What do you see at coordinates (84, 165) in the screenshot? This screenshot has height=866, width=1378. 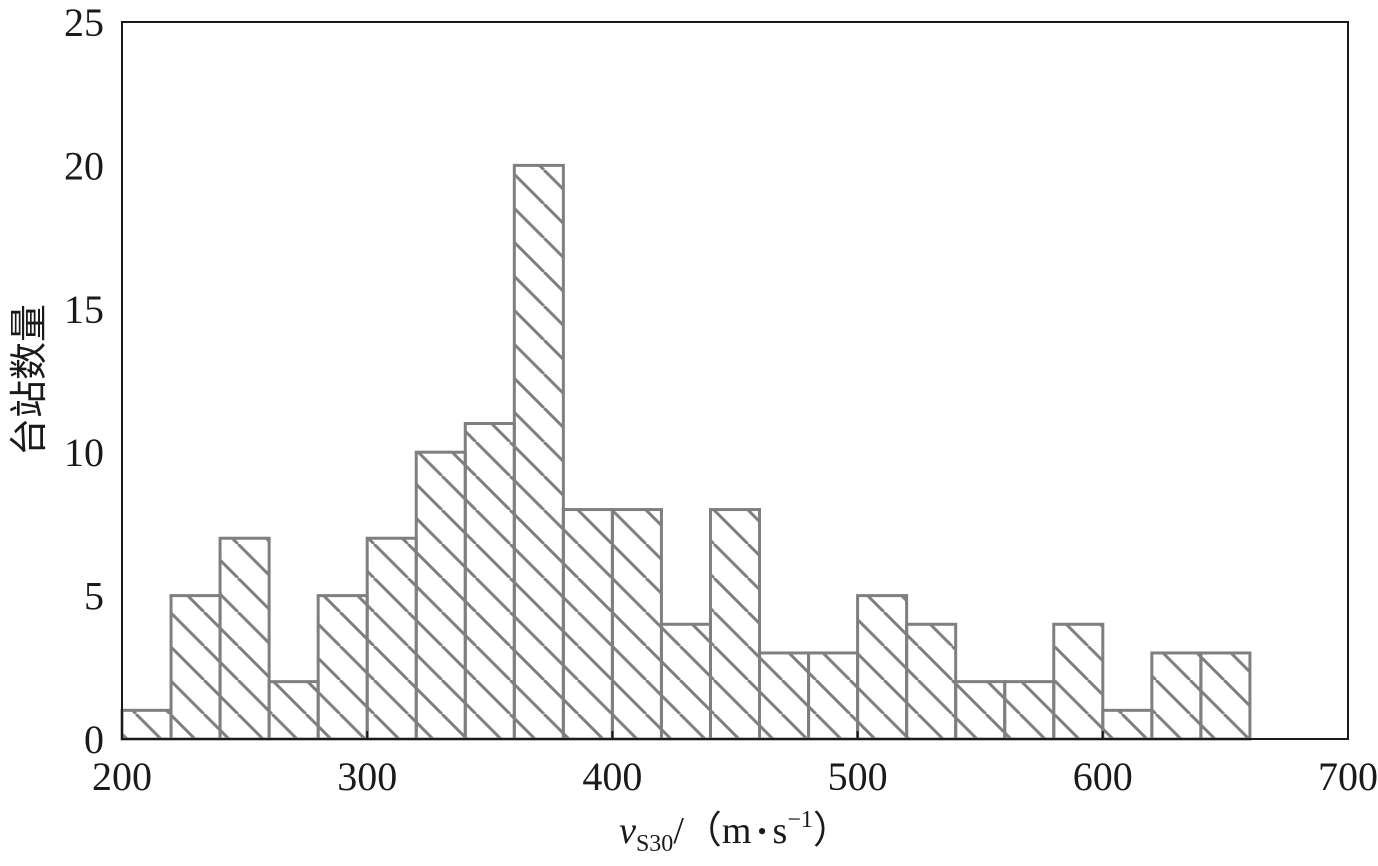 I see `y-tick-label: 20` at bounding box center [84, 165].